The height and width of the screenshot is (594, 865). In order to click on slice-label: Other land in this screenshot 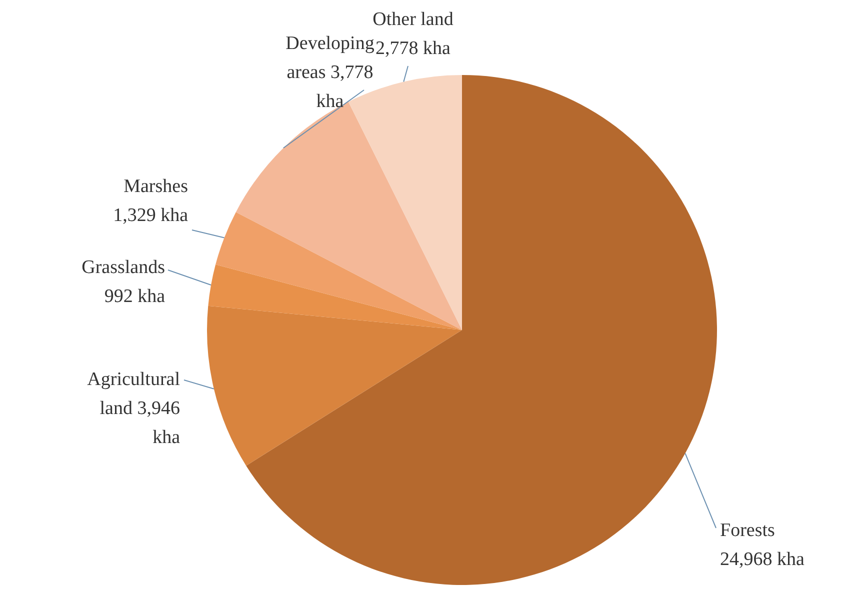, I will do `click(413, 19)`.